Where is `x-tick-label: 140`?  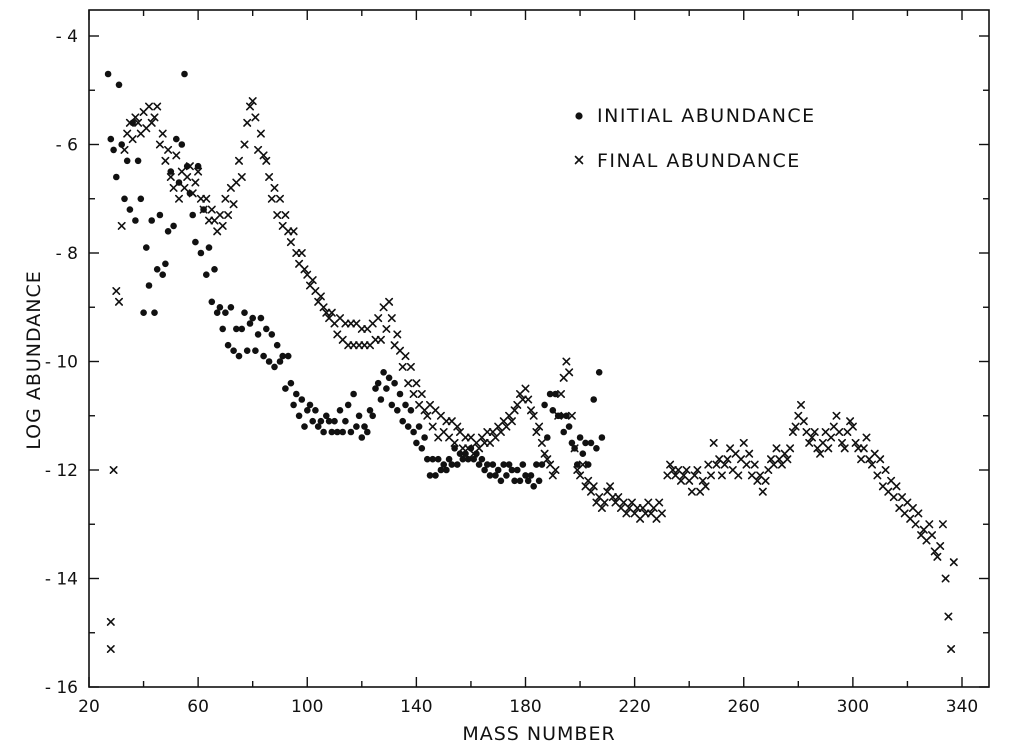 x-tick-label: 140 is located at coordinates (416, 707).